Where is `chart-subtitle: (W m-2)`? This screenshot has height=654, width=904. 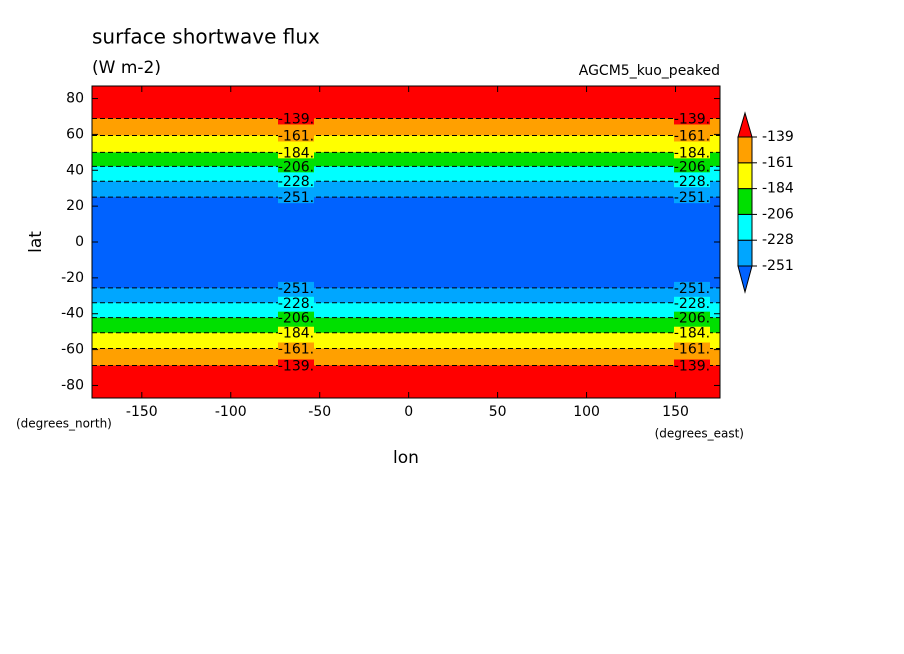 chart-subtitle: (W m-2) is located at coordinates (126, 68).